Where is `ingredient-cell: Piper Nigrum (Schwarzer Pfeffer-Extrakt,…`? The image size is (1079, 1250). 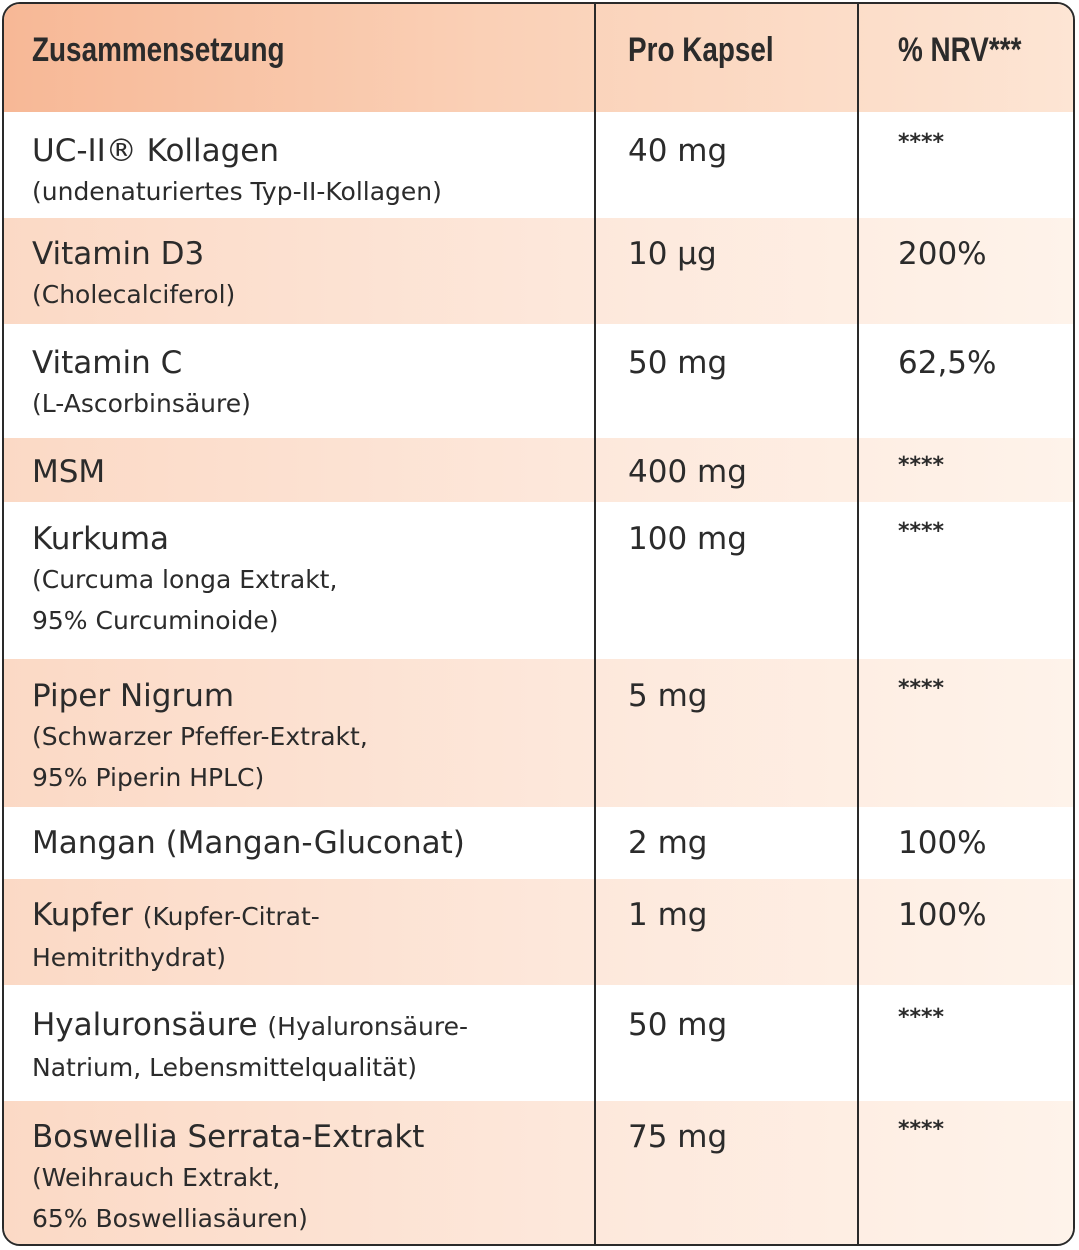
ingredient-cell: Piper Nigrum (Schwarzer Pfeffer-Extrakt,… is located at coordinates (312, 737).